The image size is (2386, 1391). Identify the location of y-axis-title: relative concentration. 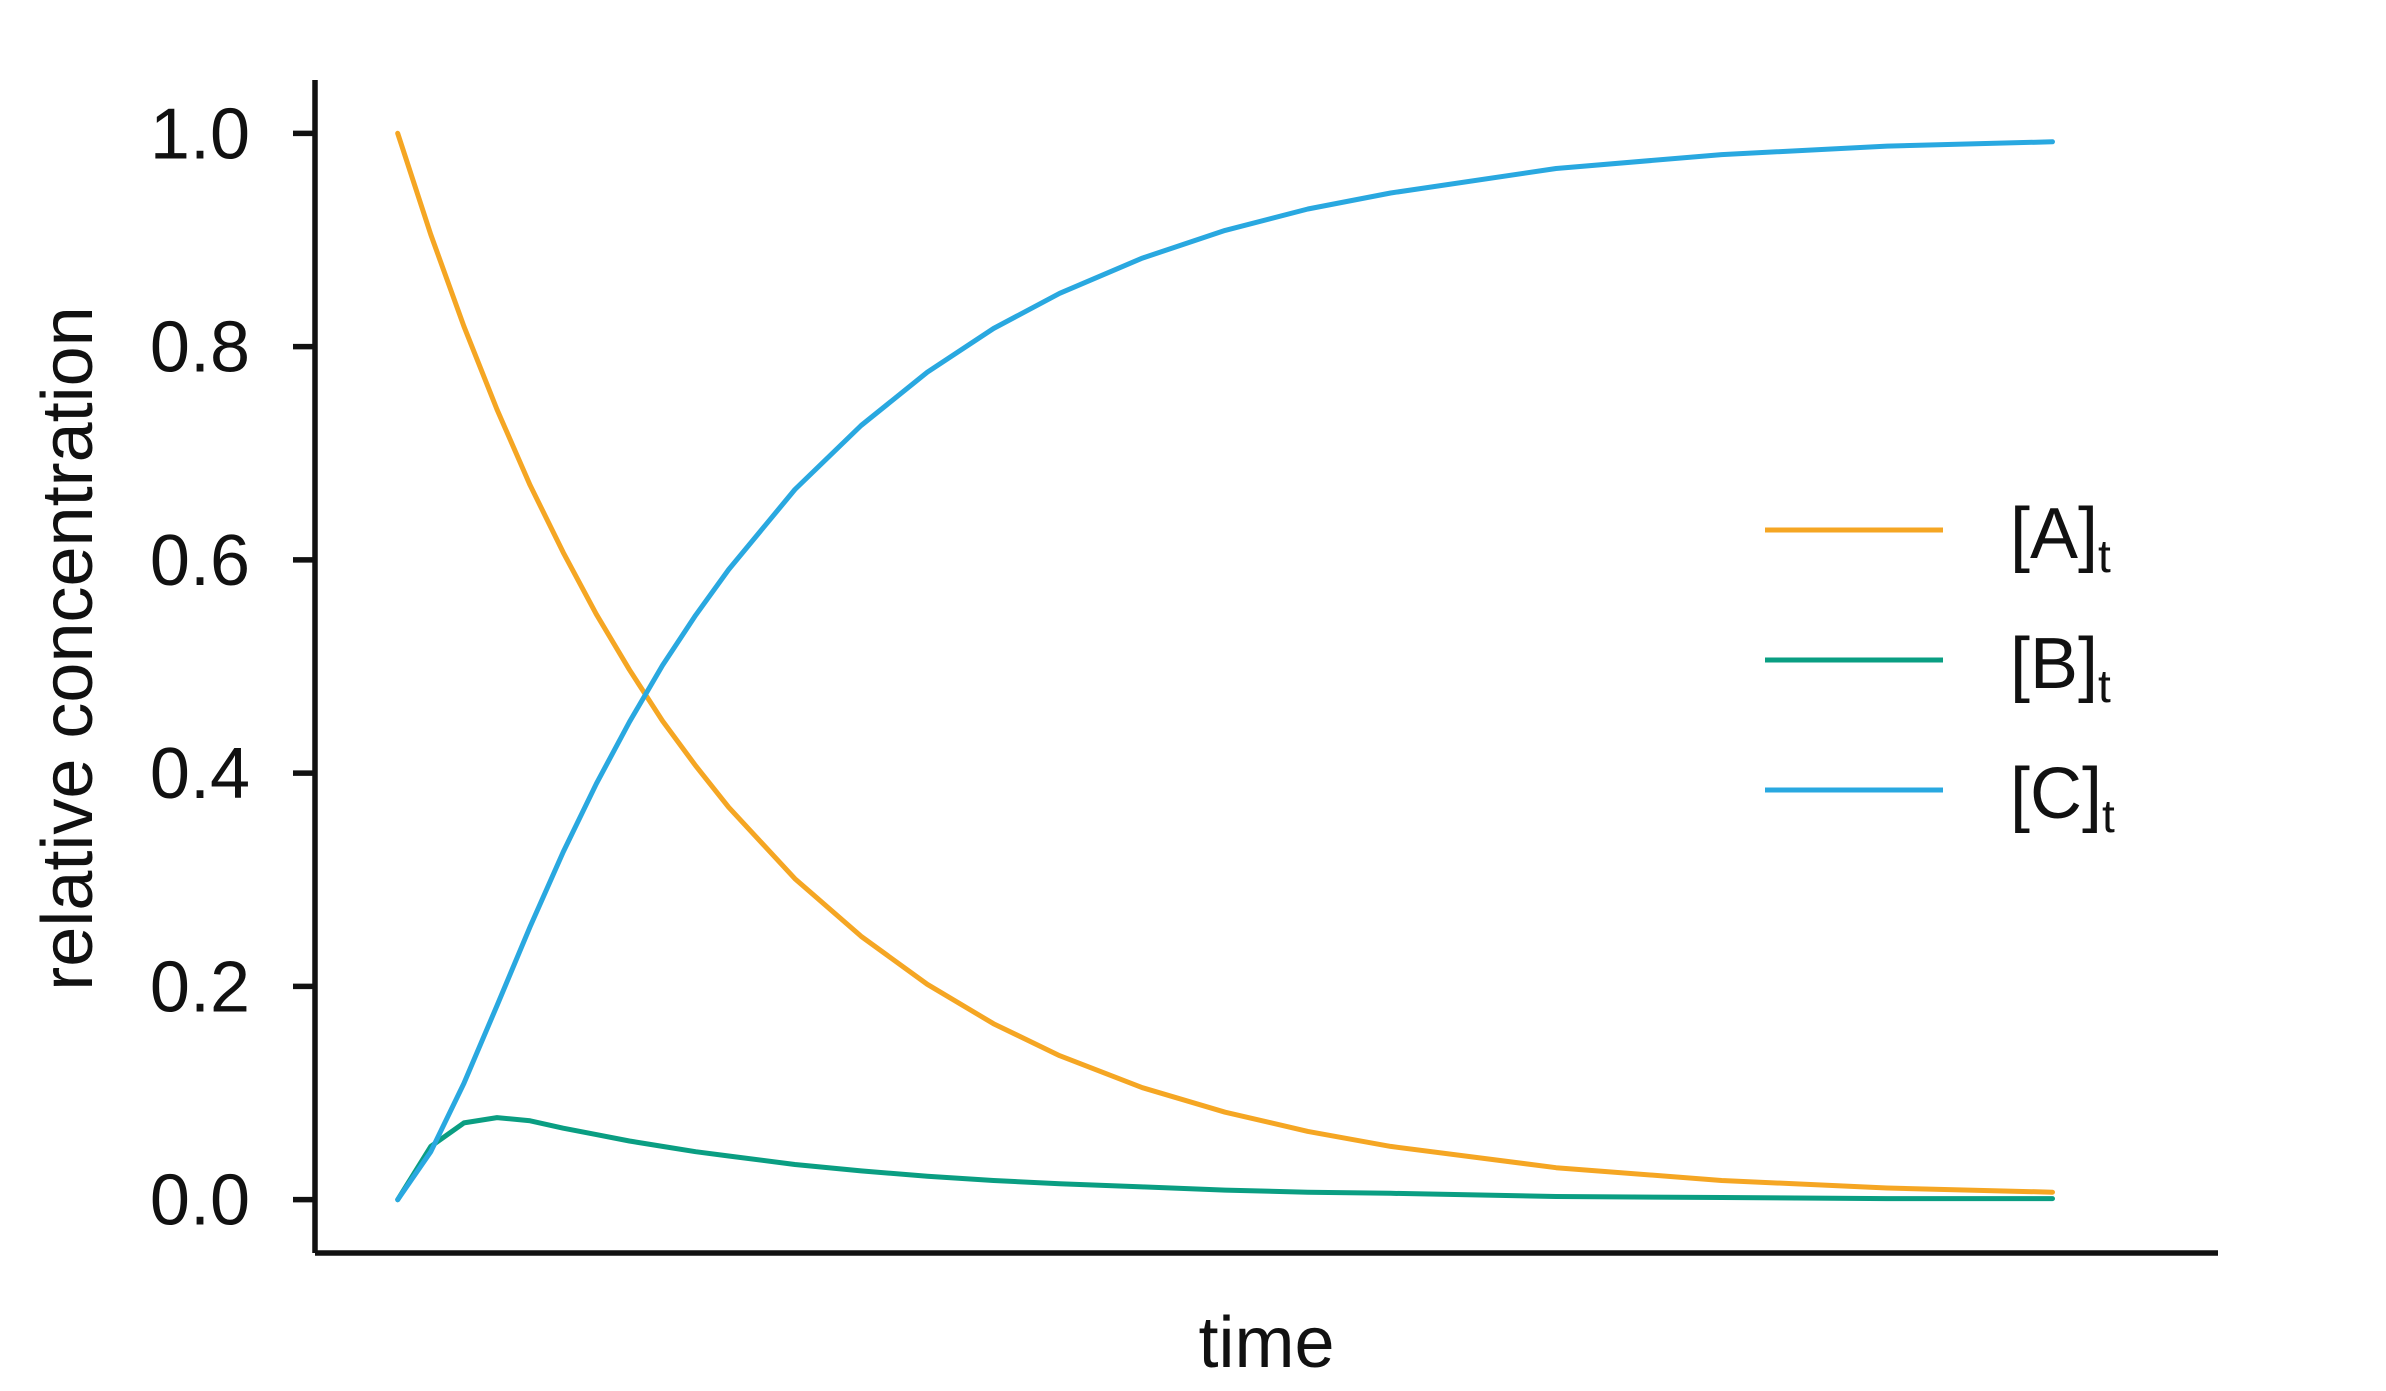
(68, 648).